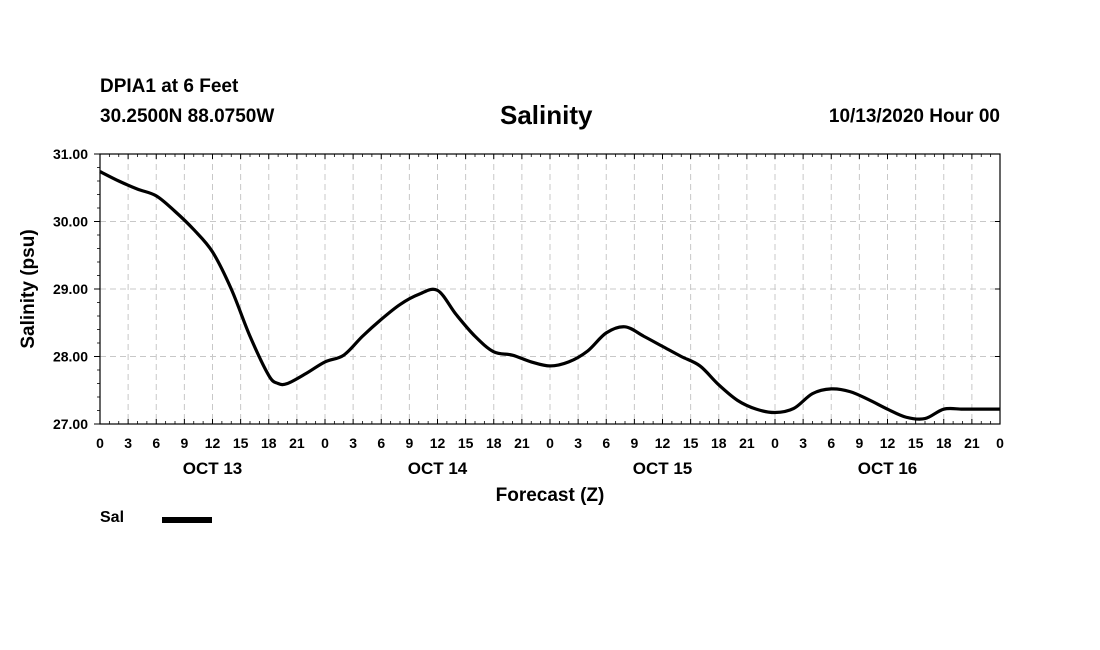 This screenshot has height=650, width=1100. Describe the element at coordinates (663, 468) in the screenshot. I see `day-label: OCT 15` at that location.